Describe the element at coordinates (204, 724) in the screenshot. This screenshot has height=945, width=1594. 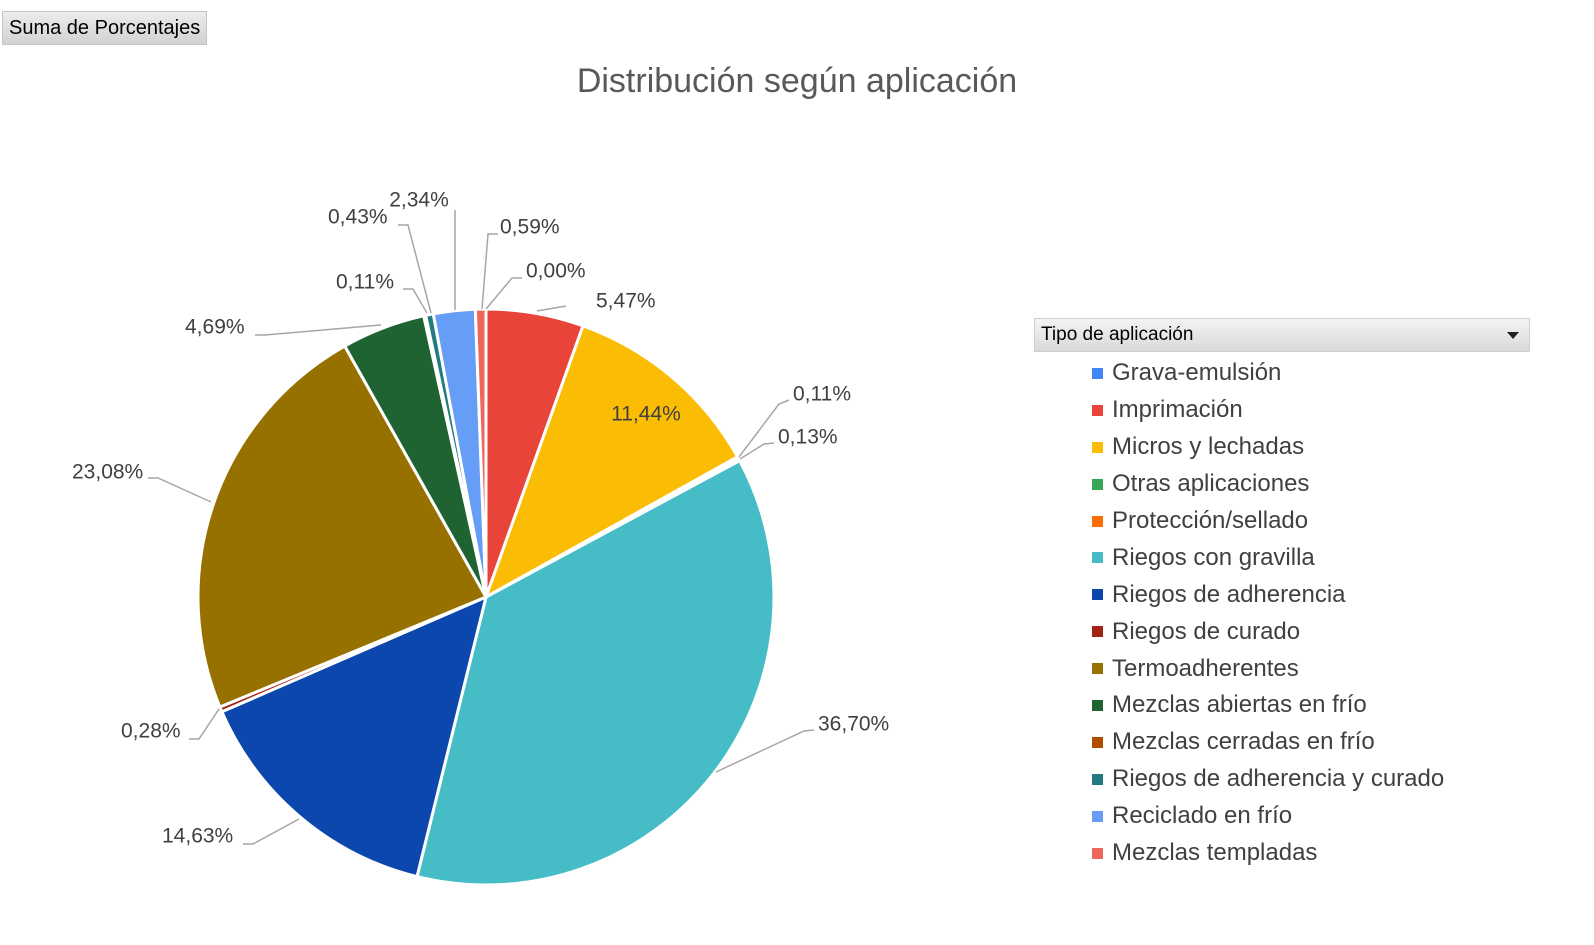
I see `leader-line-riegos-de-curado` at that location.